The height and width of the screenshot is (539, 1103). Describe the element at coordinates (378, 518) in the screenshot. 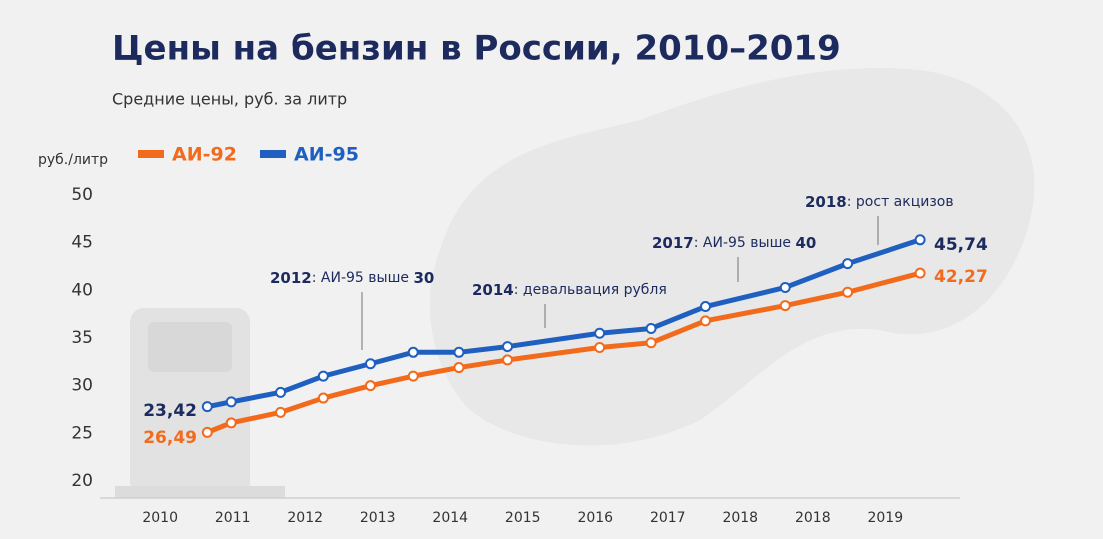

I see `x-tick-label: 2013` at that location.